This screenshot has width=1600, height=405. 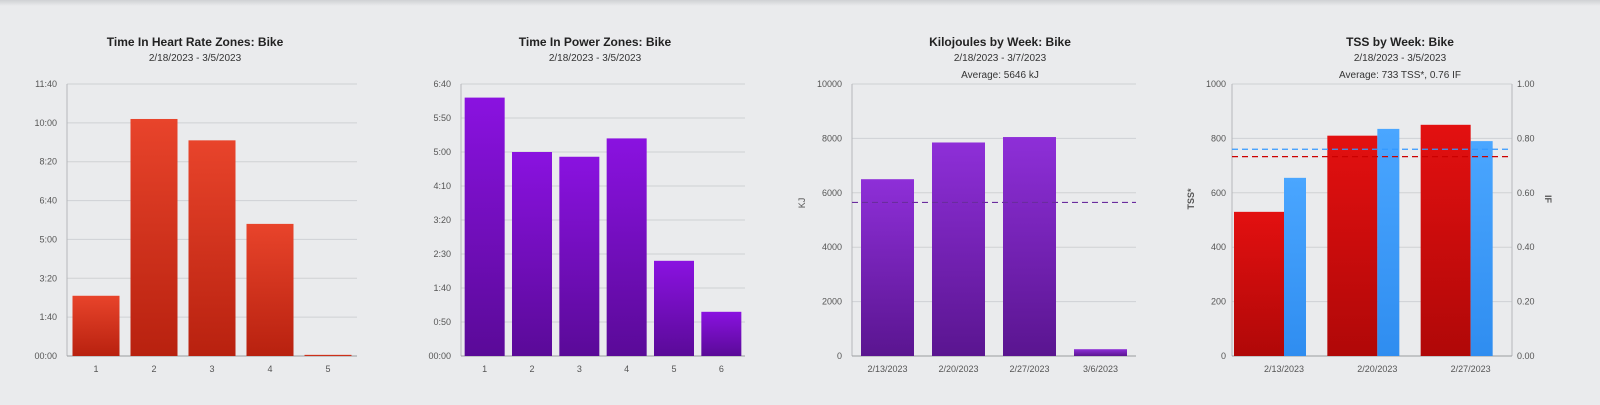 What do you see at coordinates (1548, 199) in the screenshot?
I see `y2-axis-title: IF` at bounding box center [1548, 199].